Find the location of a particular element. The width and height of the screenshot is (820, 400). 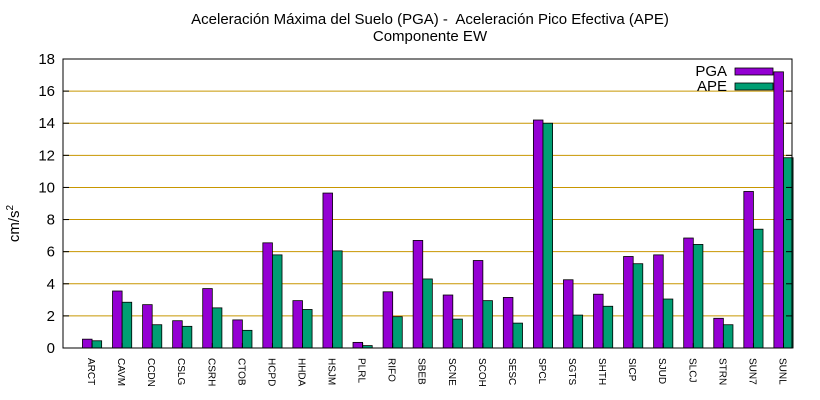

y-tick-label: 16 is located at coordinates (46, 91).